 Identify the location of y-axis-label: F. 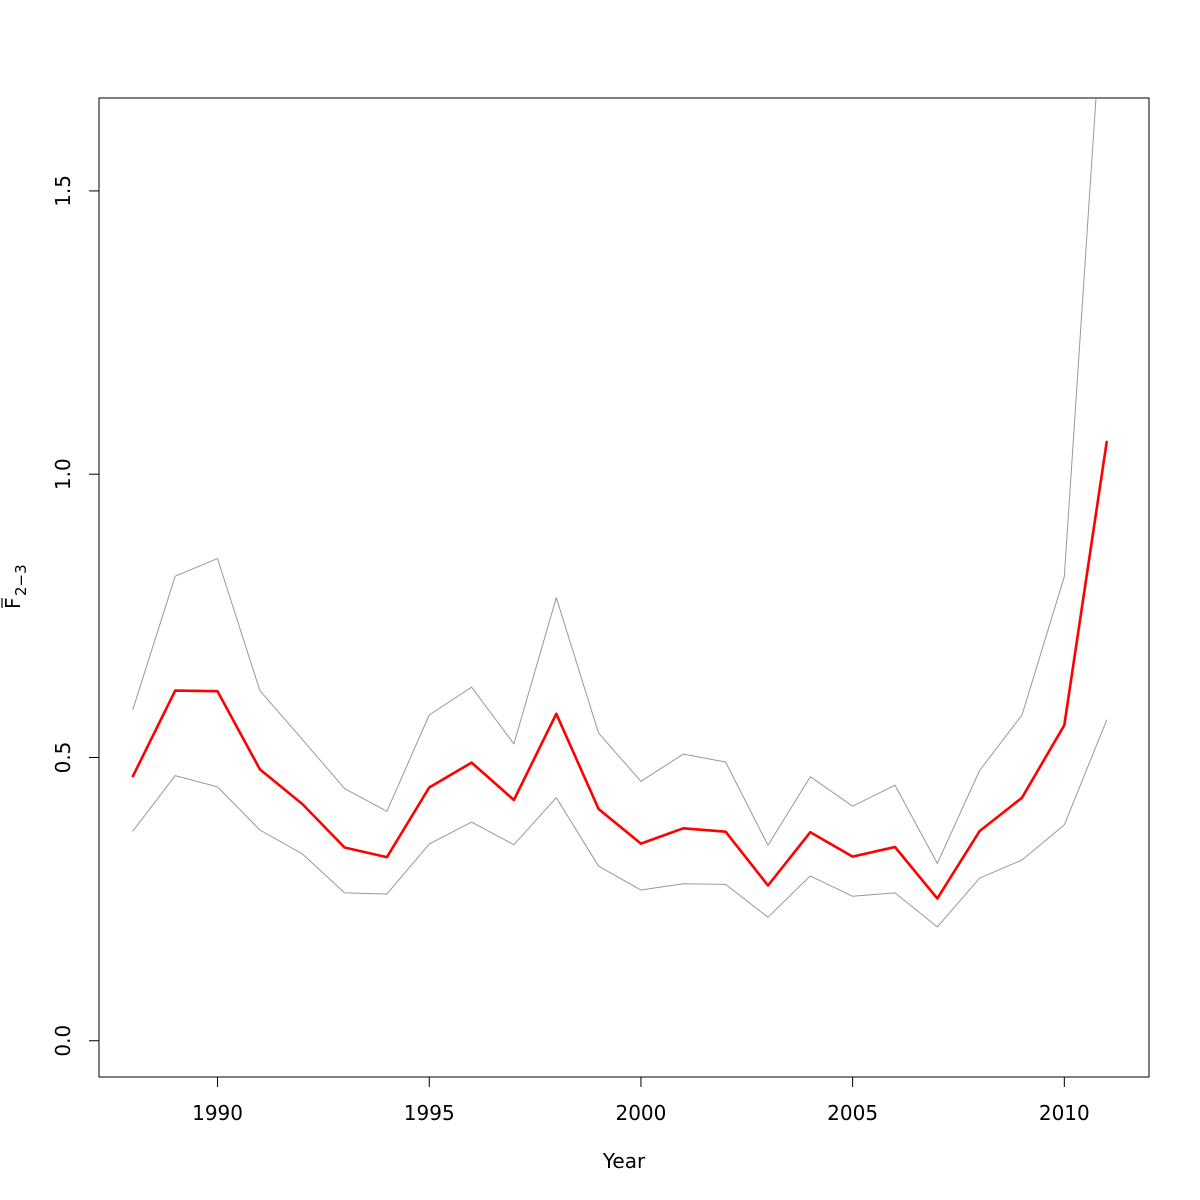
(13, 603).